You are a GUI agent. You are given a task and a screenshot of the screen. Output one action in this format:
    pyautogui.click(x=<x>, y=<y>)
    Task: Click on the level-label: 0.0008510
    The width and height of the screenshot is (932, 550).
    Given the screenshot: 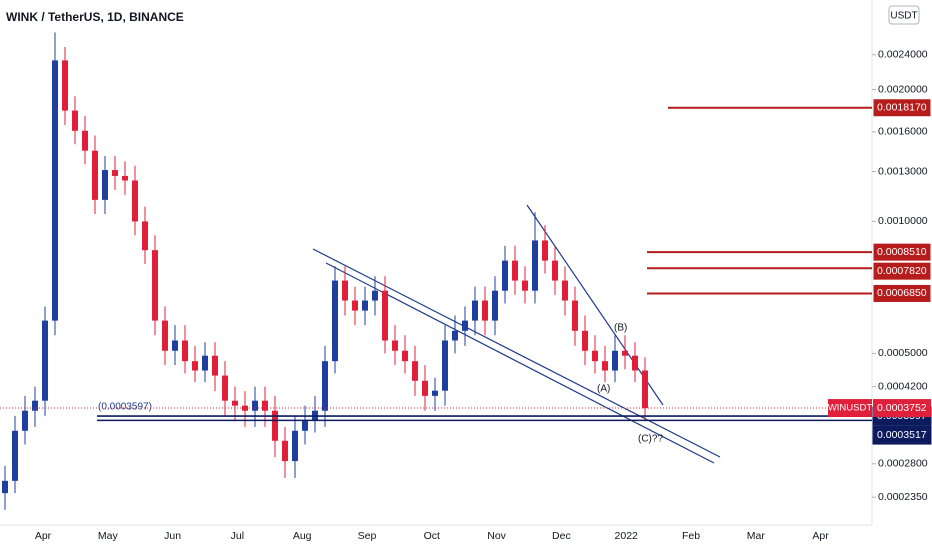 What is the action you would take?
    pyautogui.click(x=902, y=252)
    